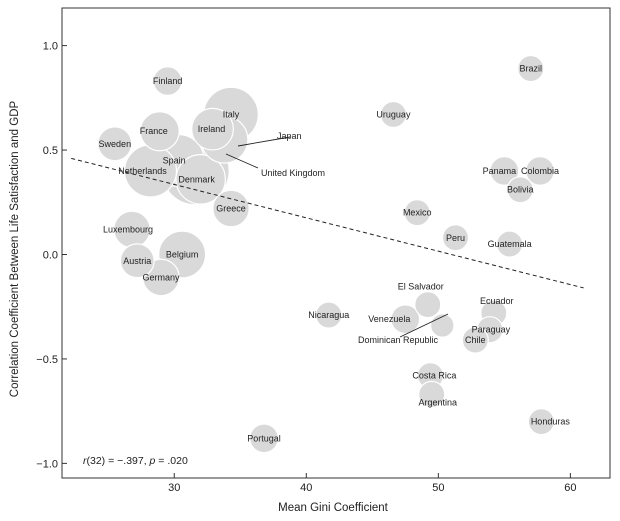 This screenshot has width=620, height=521. What do you see at coordinates (442, 325) in the screenshot?
I see `bubble-dominican-republic` at bounding box center [442, 325].